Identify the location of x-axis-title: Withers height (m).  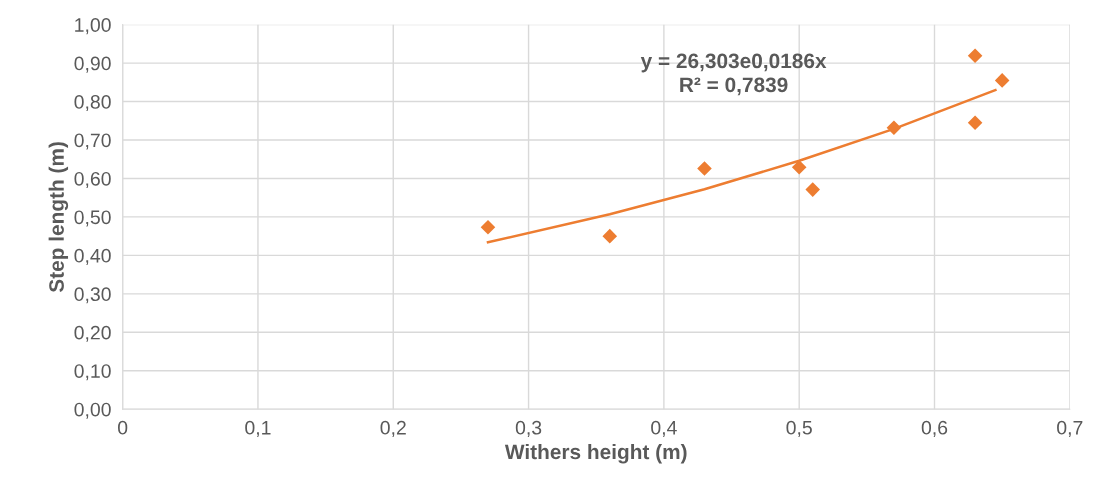
(595, 453).